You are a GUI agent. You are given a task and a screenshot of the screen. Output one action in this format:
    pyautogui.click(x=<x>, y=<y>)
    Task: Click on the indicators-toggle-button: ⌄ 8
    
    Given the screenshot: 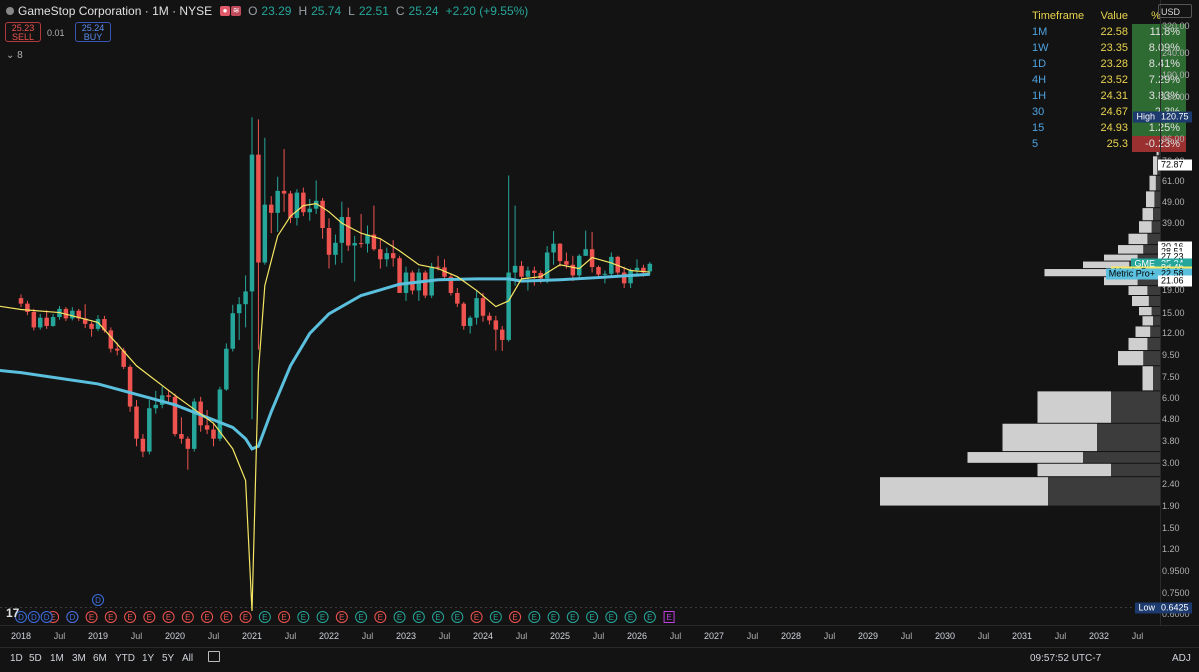 What is the action you would take?
    pyautogui.click(x=14, y=55)
    